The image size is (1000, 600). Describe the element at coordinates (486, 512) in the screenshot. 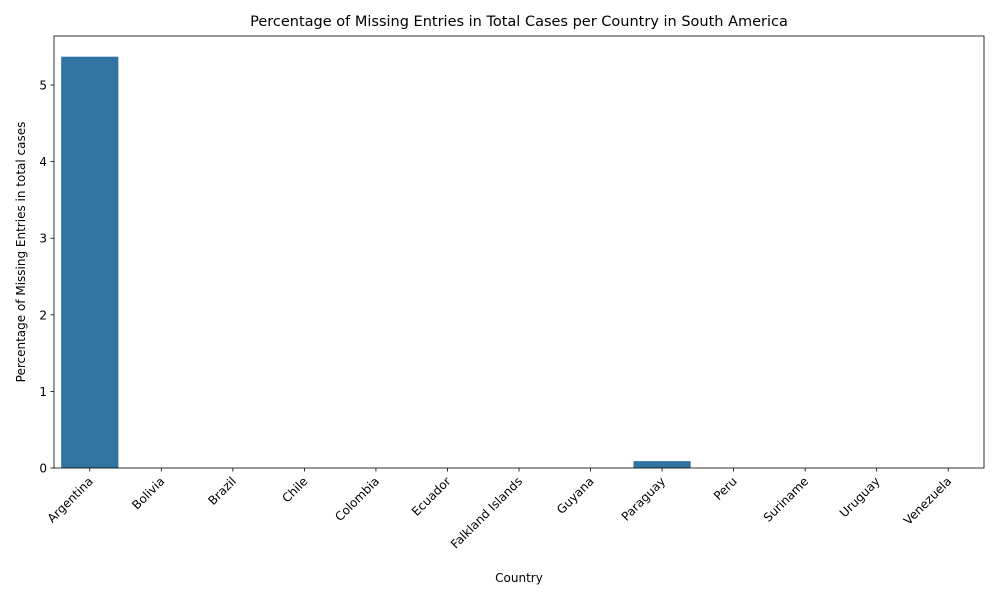

I see `x-tick-label: Falkland Islands` at that location.